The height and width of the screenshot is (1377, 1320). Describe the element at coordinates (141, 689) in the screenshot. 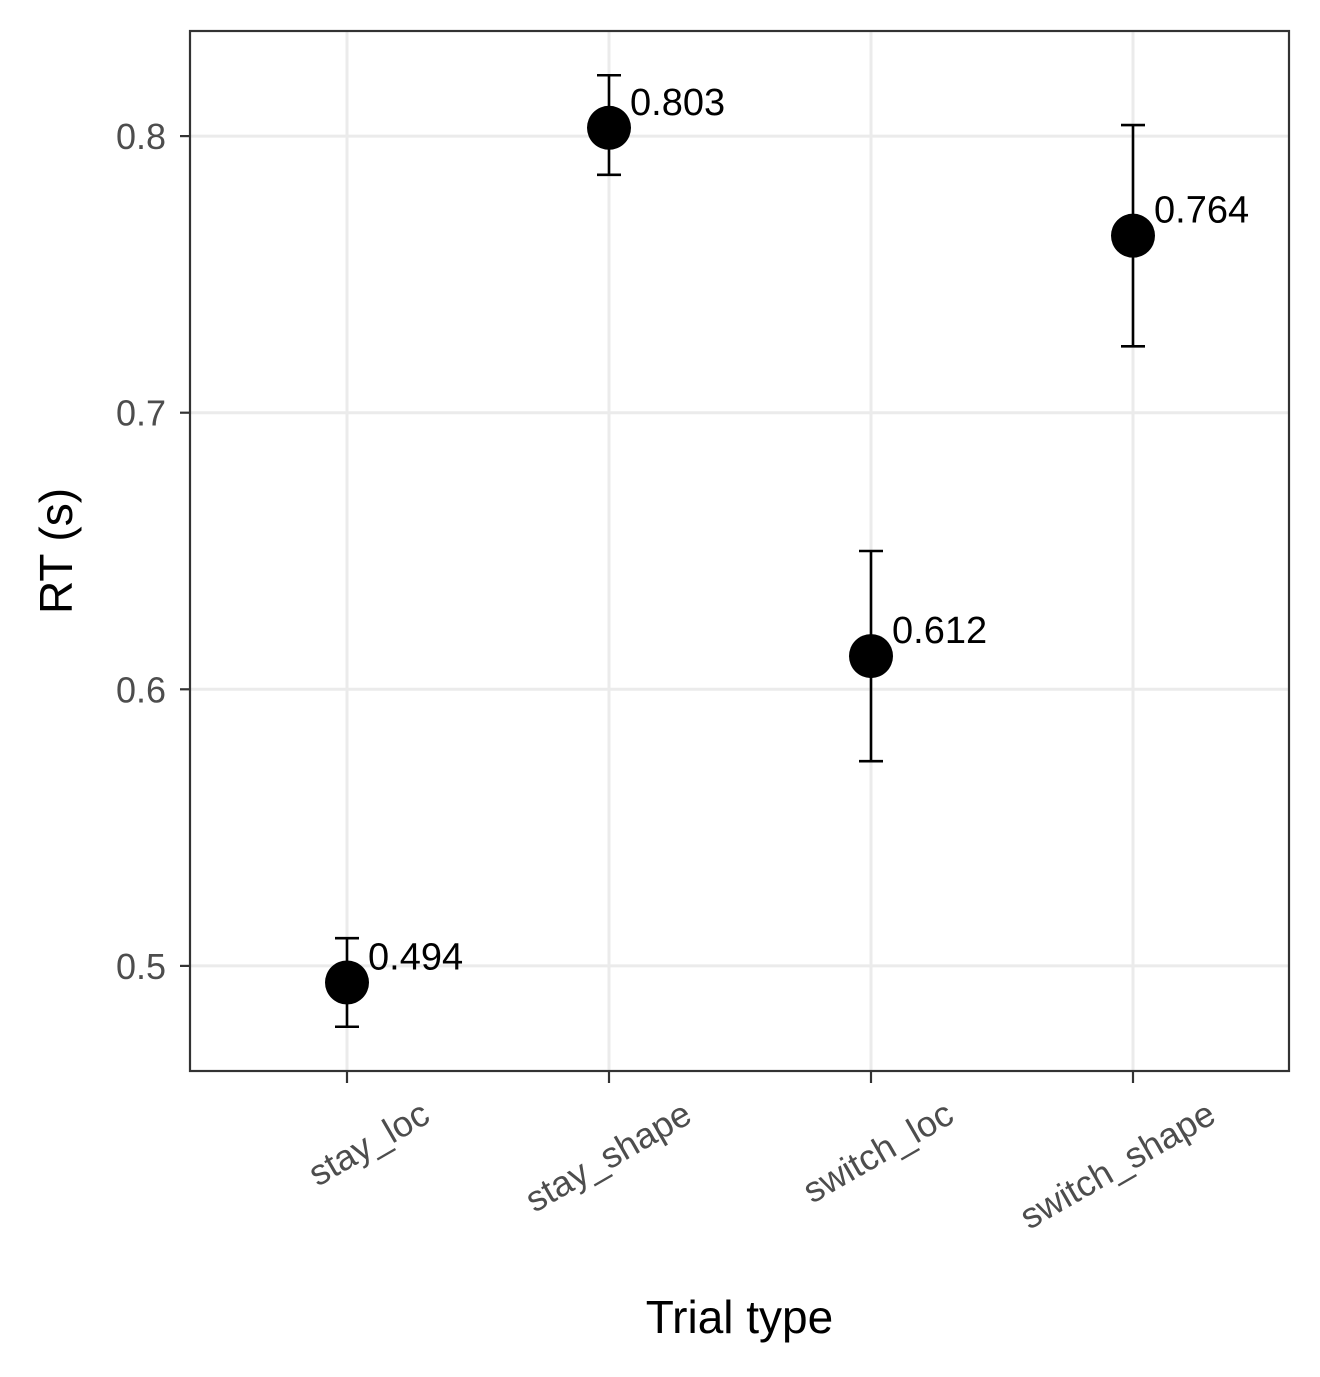

I see `y-tick-label: 0.6` at that location.